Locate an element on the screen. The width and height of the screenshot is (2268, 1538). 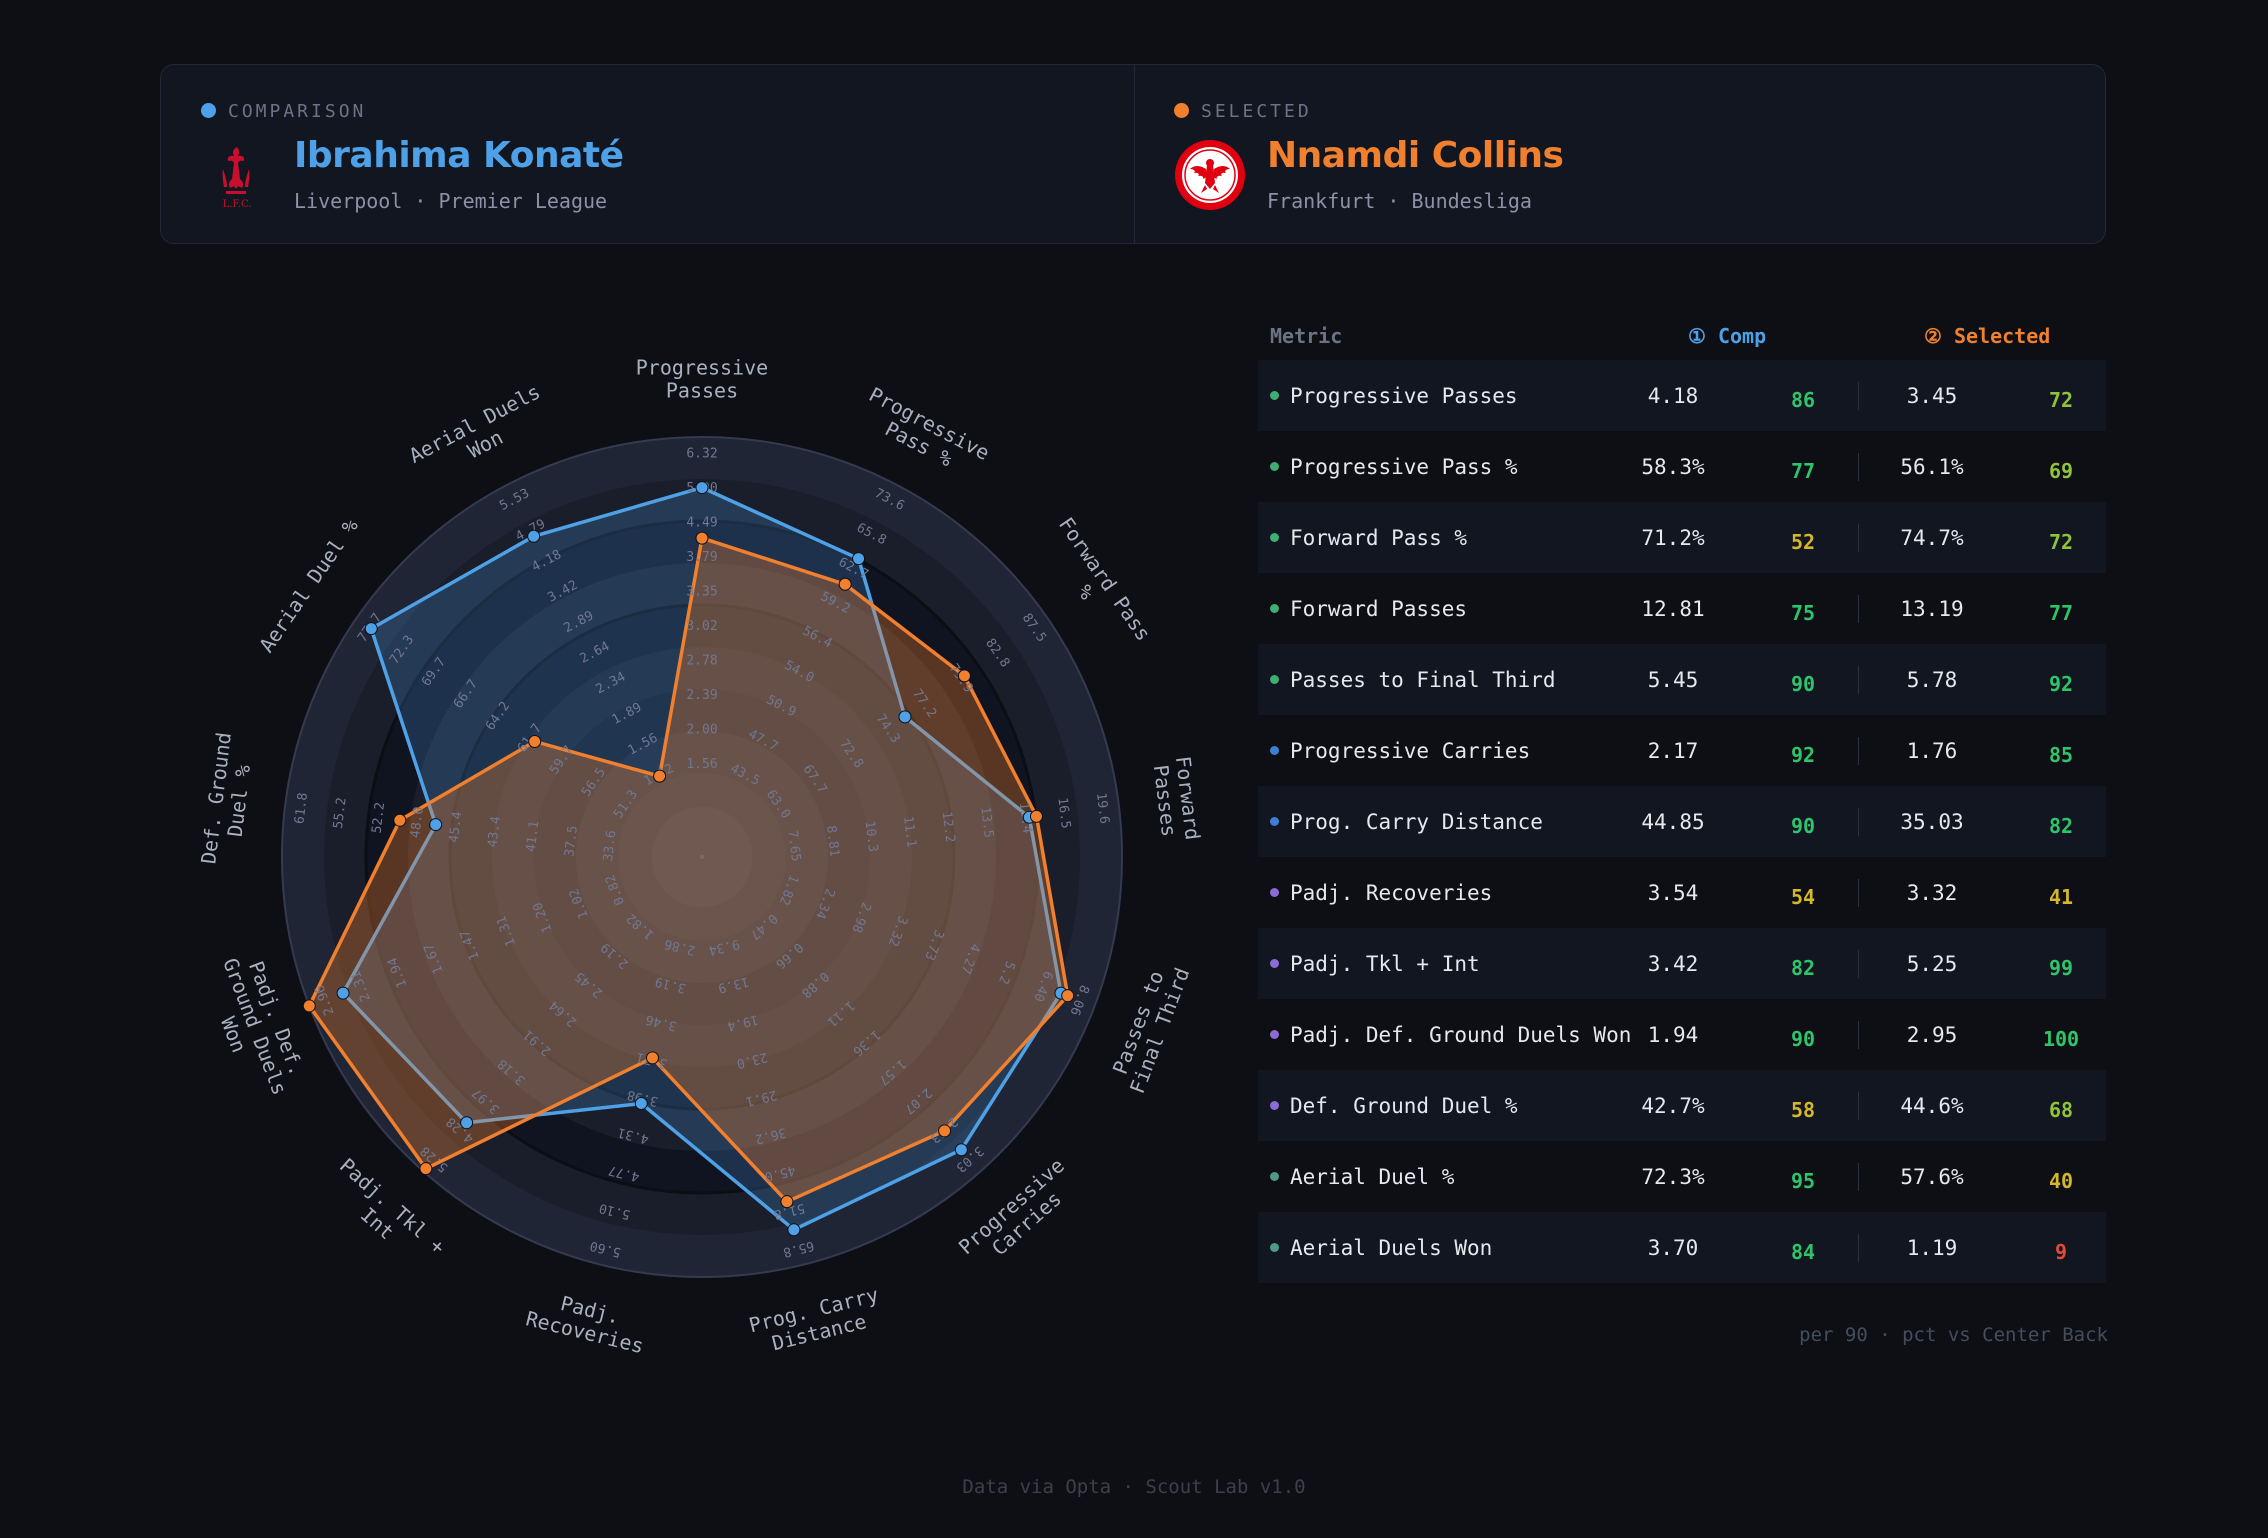
radar-axis-label: Padj. Def.Ground DuelsWon is located at coordinates (255, 1027).